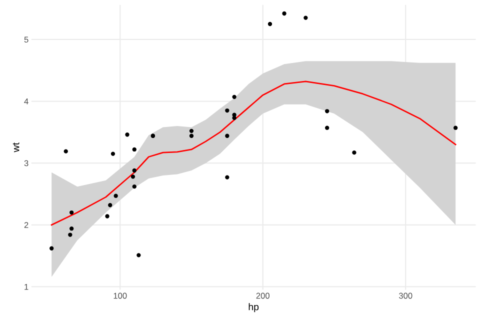 This screenshot has height=322, width=483. Describe the element at coordinates (26, 163) in the screenshot. I see `y-tick-label: 3` at that location.